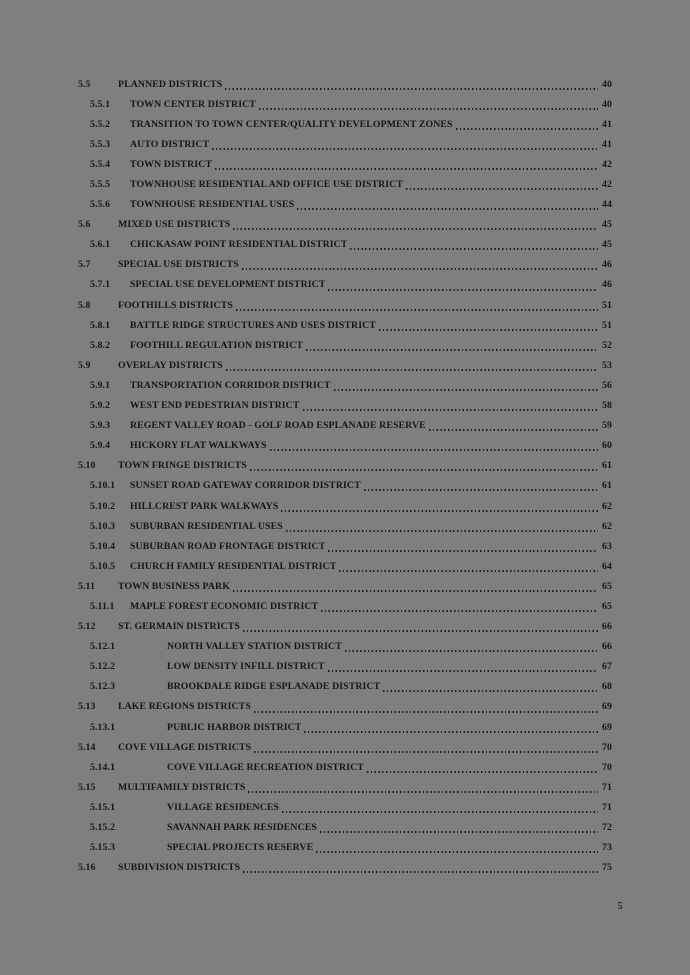  What do you see at coordinates (607, 305) in the screenshot?
I see `toc-entry-page: 51` at bounding box center [607, 305].